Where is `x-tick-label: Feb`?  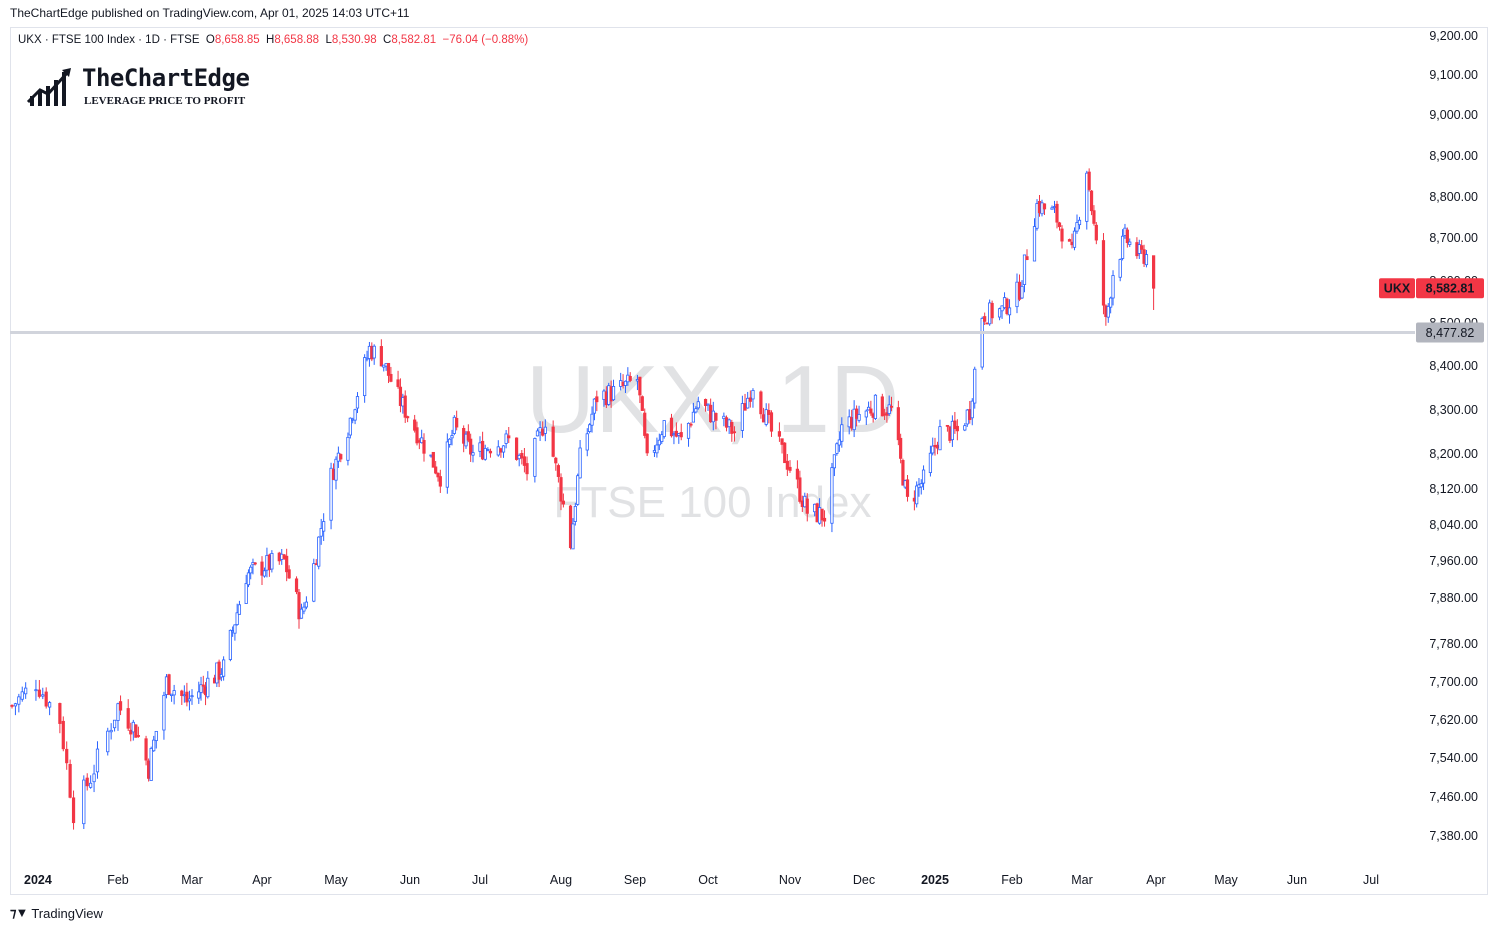 x-tick-label: Feb is located at coordinates (1012, 880).